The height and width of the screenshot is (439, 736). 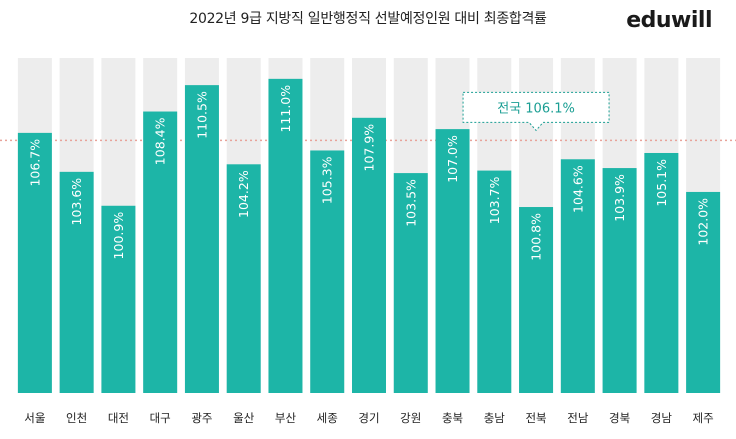 What do you see at coordinates (661, 183) in the screenshot?
I see `bar-value-label: 105.1%` at bounding box center [661, 183].